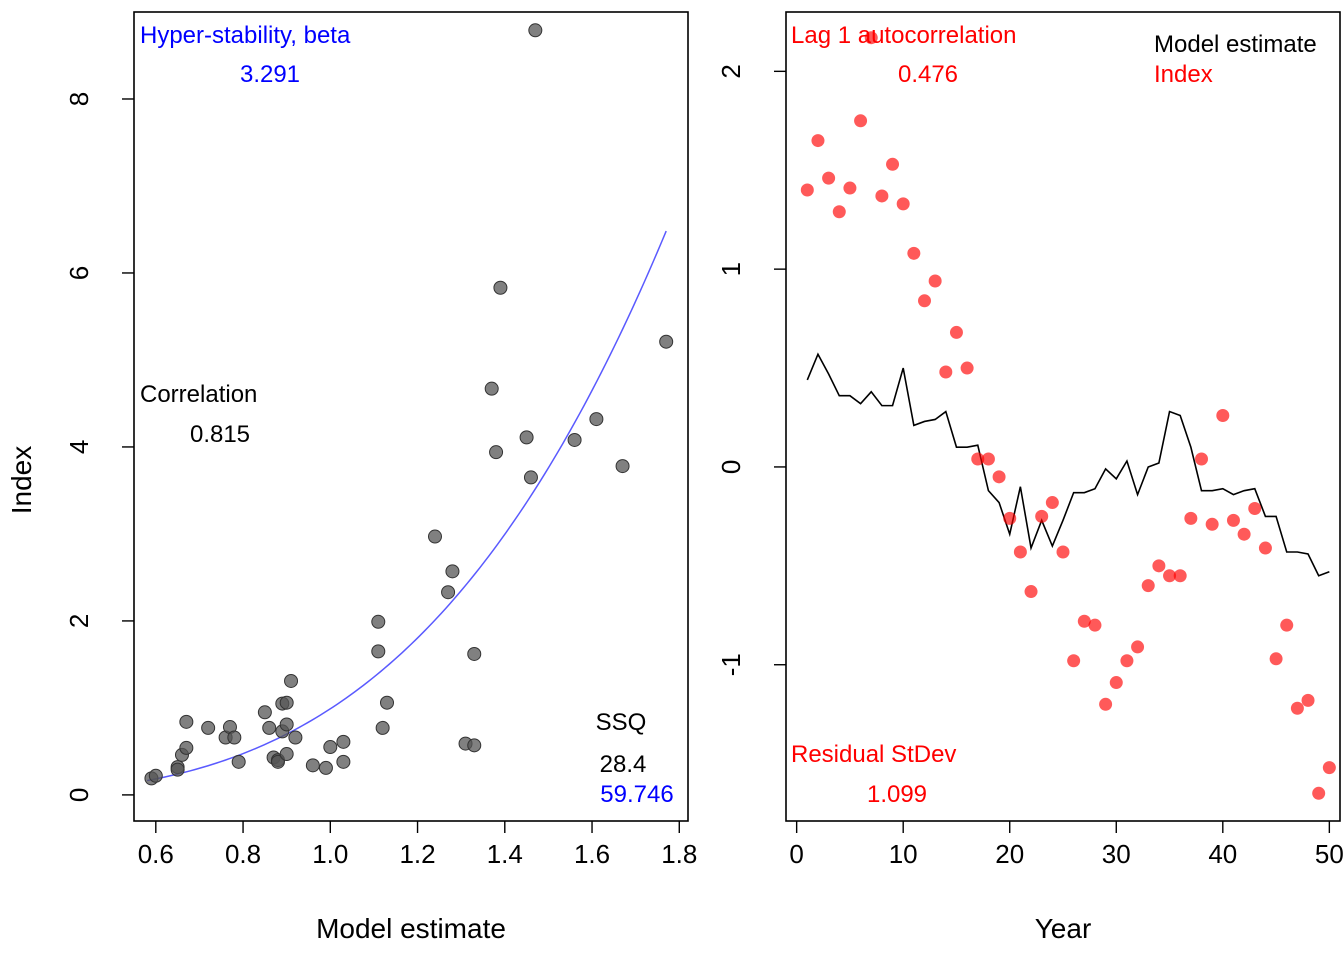 This screenshot has width=1344, height=960. What do you see at coordinates (796, 854) in the screenshot?
I see `x-tick-label: 0` at bounding box center [796, 854].